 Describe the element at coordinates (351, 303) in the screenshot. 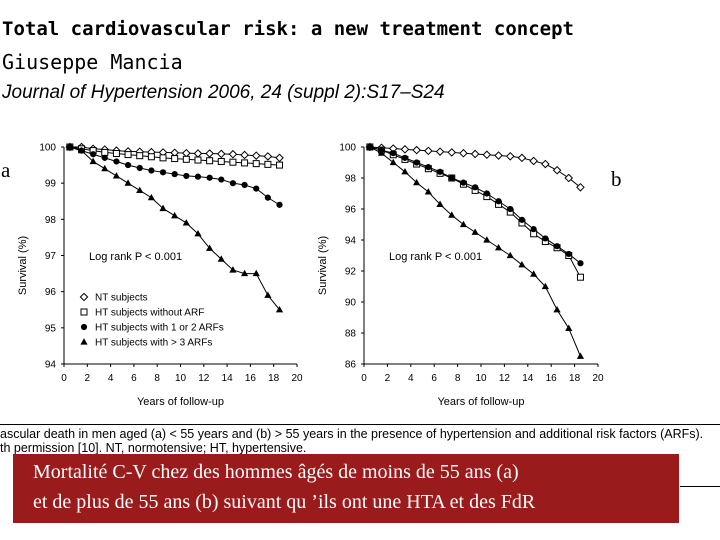

I see `y-tick-label: 90` at that location.